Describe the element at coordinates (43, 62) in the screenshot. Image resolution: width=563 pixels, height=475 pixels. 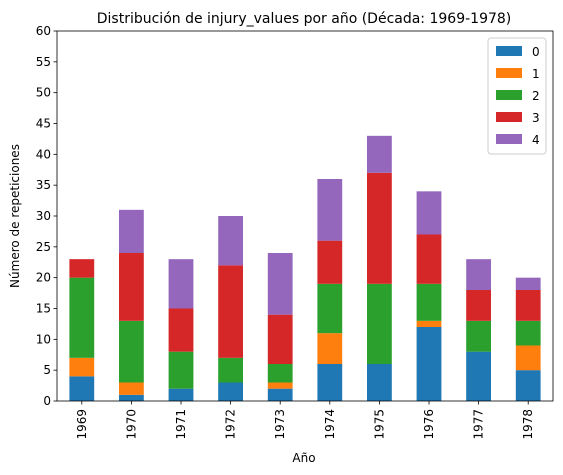
I see `y-tick-label: 55` at that location.